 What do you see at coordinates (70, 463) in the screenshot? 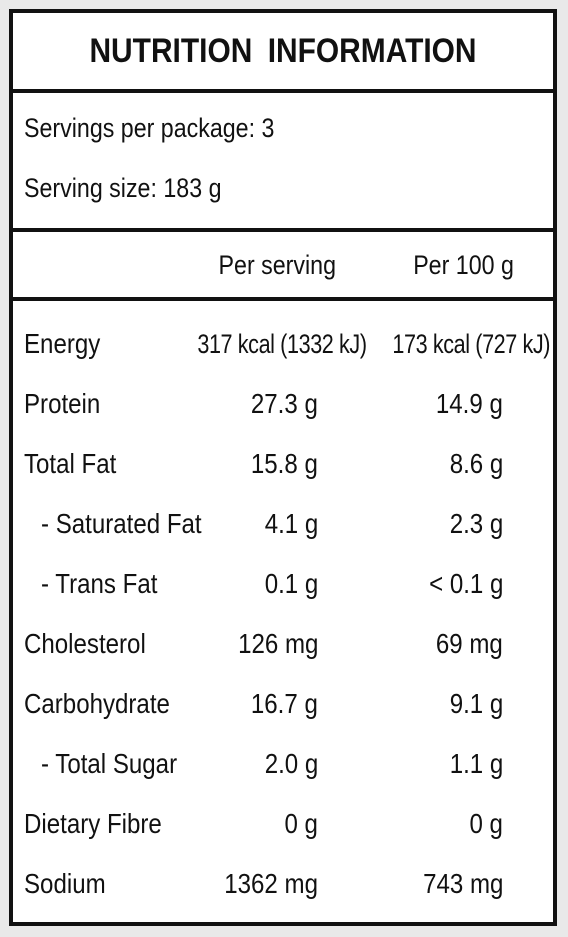
I see `nutrient-name: Total Fat` at bounding box center [70, 463].